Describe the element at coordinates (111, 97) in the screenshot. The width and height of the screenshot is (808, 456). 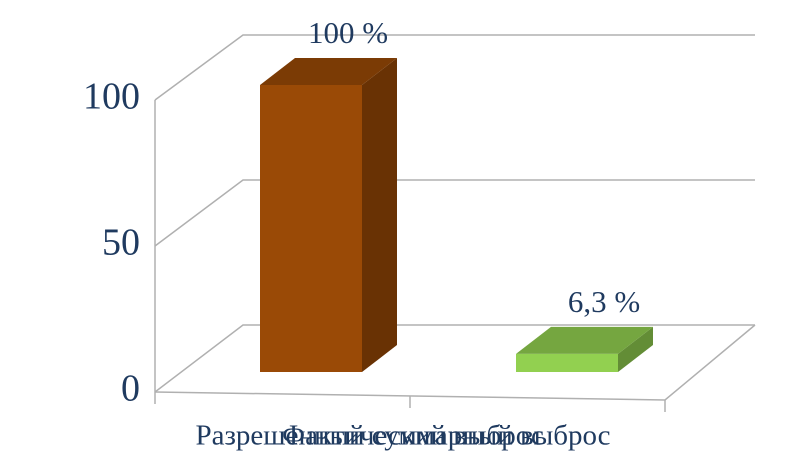
I see `y-tick-label: 100` at that location.